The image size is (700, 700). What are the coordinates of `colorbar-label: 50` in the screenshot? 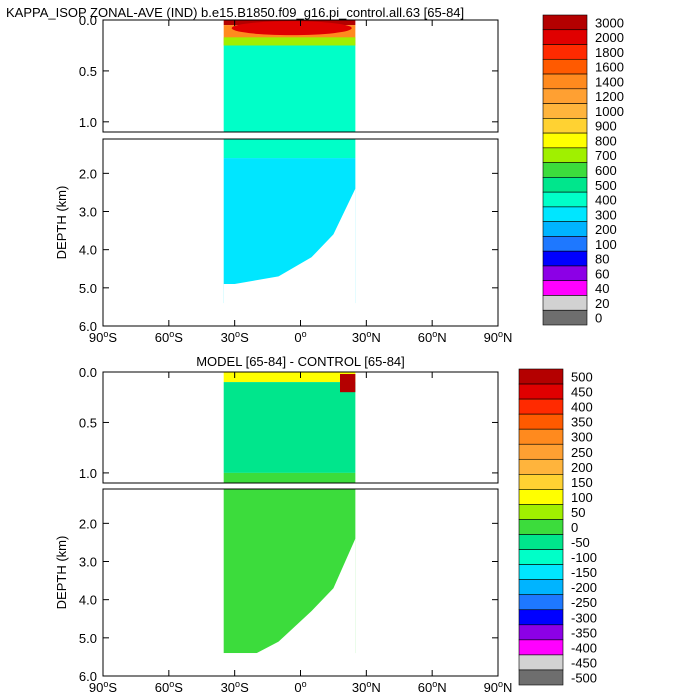 It's located at (578, 512).